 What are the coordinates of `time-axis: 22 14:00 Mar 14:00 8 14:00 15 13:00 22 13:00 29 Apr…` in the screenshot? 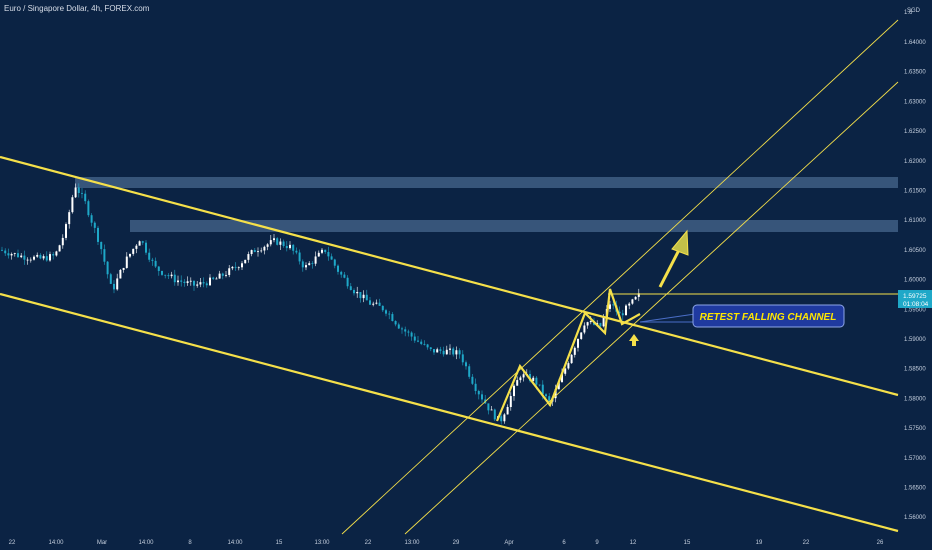 It's located at (446, 543).